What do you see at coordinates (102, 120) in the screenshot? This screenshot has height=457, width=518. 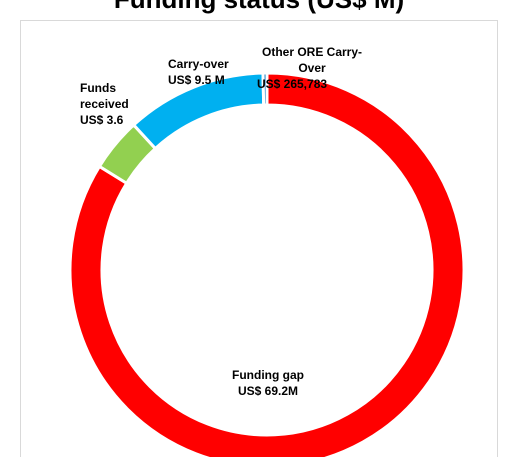 I see `label-line: US$ 3.6` at bounding box center [102, 120].